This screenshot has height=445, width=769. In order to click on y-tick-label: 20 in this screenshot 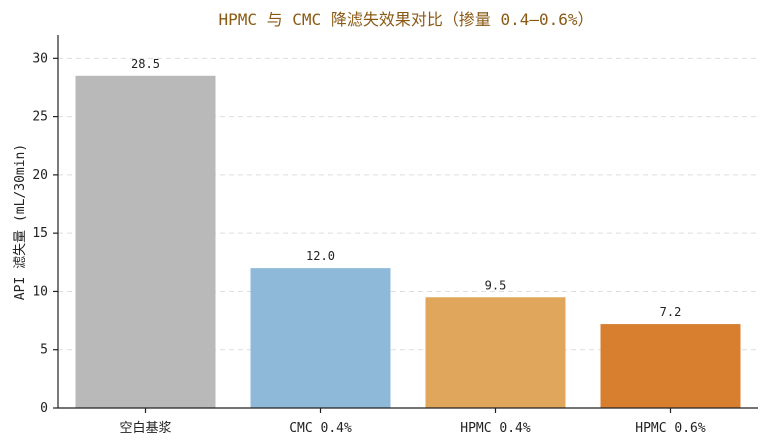, I will do `click(40, 175)`.